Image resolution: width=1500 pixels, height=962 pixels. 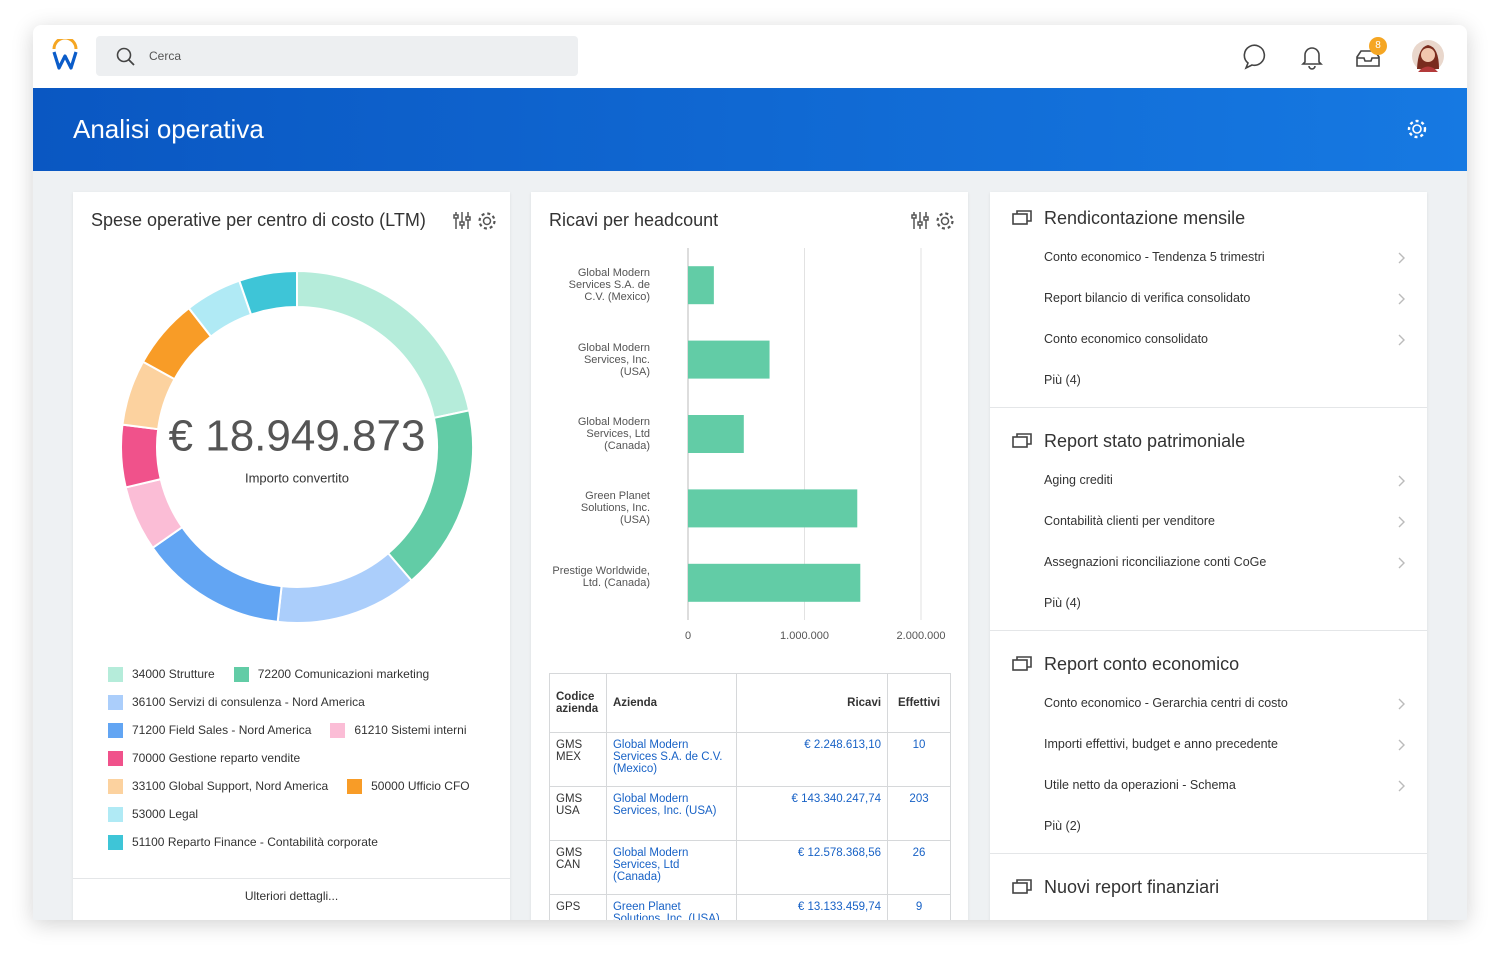 I want to click on report-section: Nuovi report finanziari, so click(x=1208, y=883).